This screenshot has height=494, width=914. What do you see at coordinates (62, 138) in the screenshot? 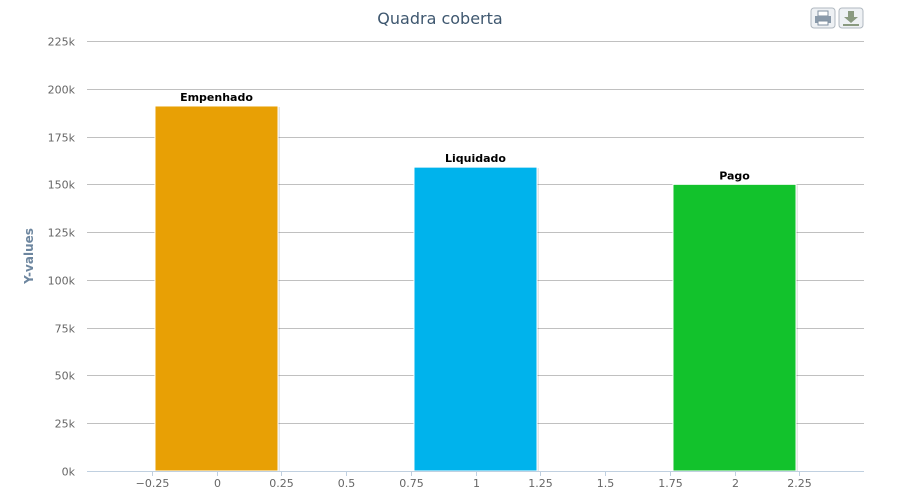
I see `y-tick-label: 175k` at bounding box center [62, 138].